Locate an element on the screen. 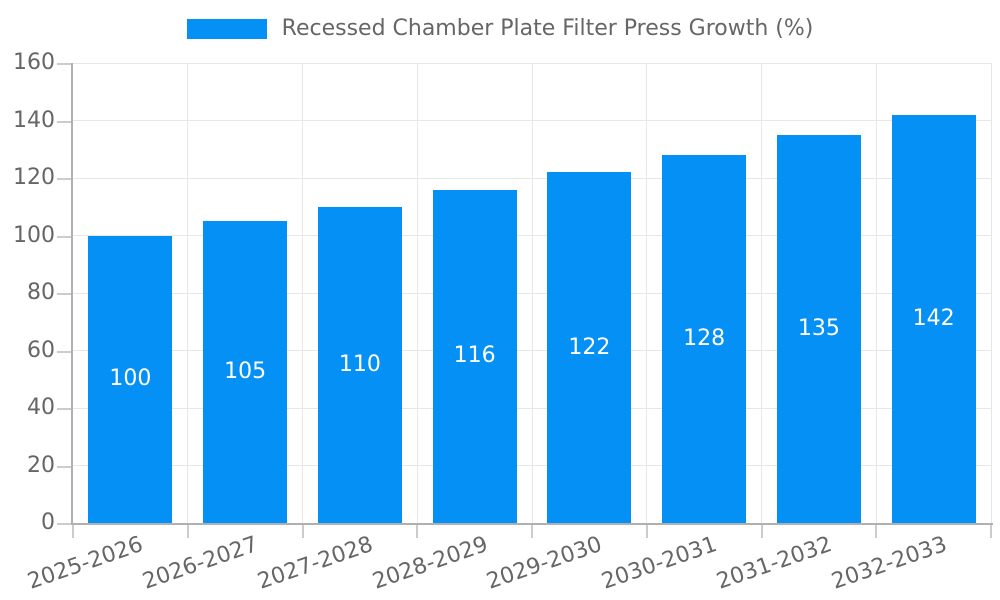 Image resolution: width=1000 pixels, height=600 pixels. y-tick-label: 0 is located at coordinates (48, 522).